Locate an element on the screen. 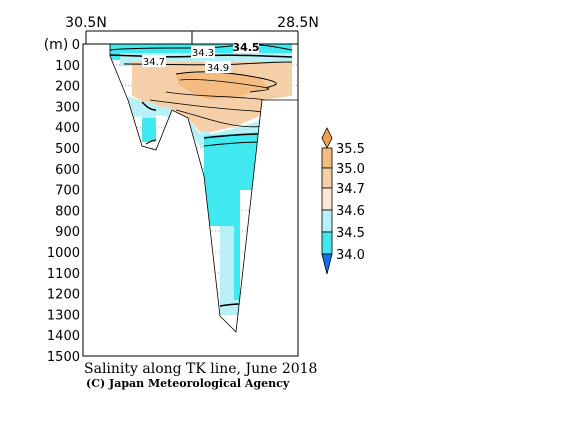 The width and height of the screenshot is (570, 423). fill-34.0-34.5-left is located at coordinates (149, 130).